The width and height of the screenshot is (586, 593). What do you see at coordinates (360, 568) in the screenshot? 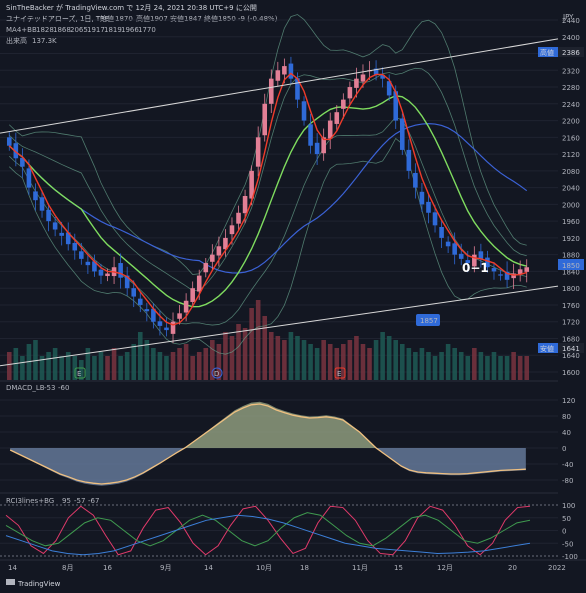
I see `time-tick-label: 11月` at bounding box center [360, 568].